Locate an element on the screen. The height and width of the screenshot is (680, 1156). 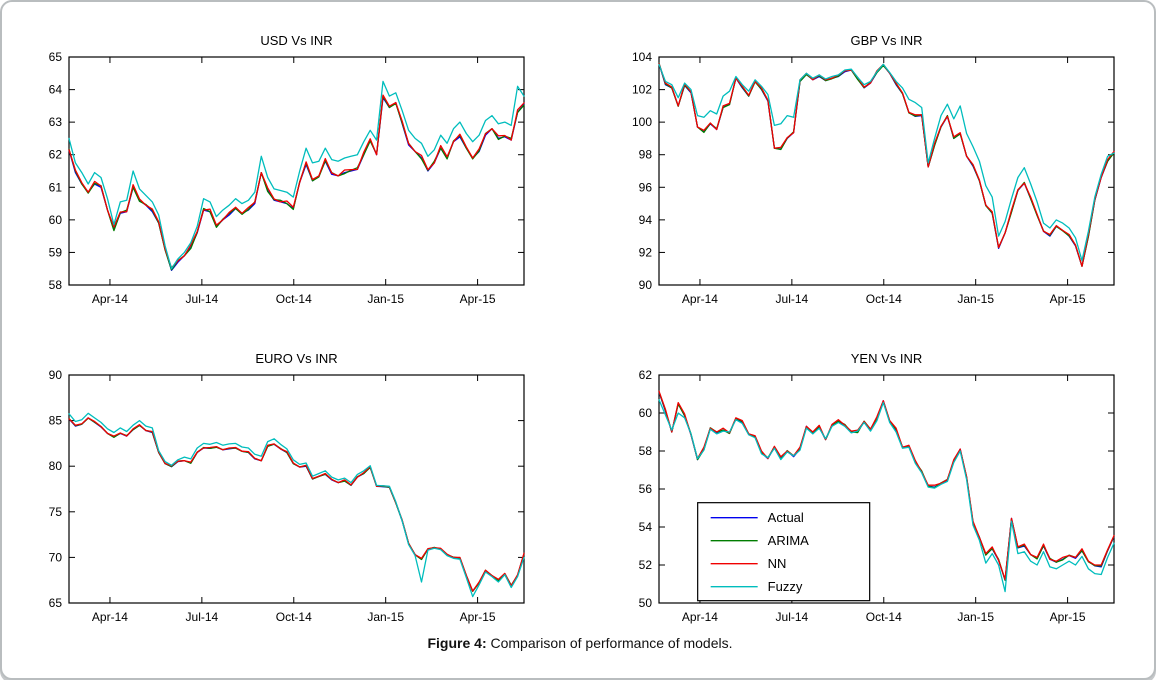
figure-caption-text: Comparison of performance of models. is located at coordinates (609, 643).